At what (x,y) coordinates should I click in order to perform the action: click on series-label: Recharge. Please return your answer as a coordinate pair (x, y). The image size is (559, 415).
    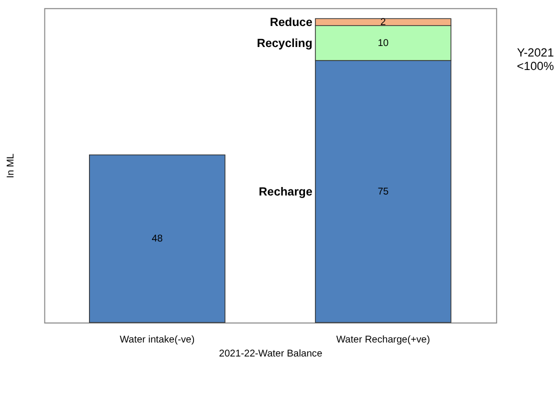
    Looking at the image, I should click on (285, 191).